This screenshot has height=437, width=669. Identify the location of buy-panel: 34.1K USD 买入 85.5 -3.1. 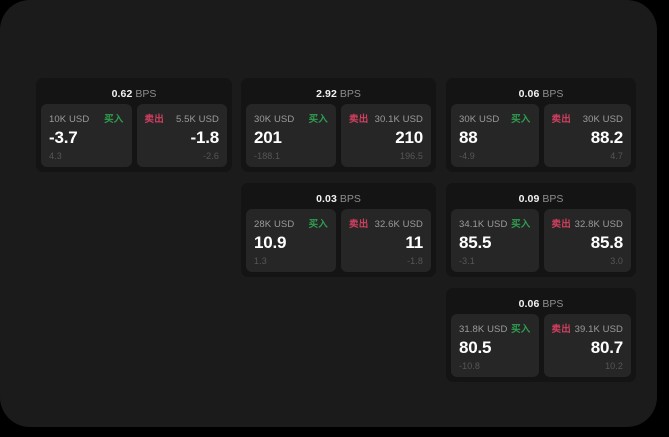
(495, 240).